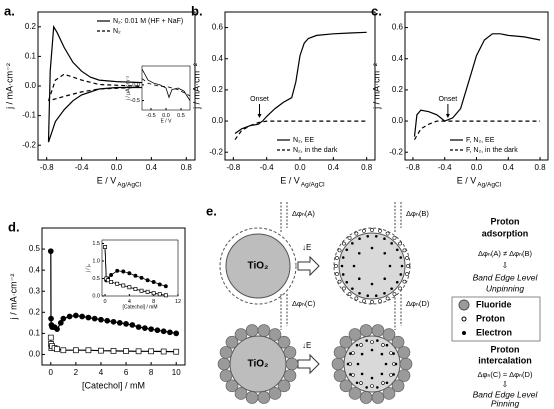 The width and height of the screenshot is (554, 409). I want to click on field-label: ↓E, so click(306, 247).